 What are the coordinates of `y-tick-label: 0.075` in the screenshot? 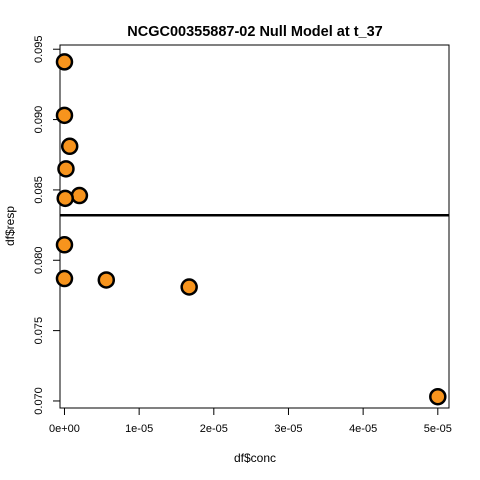 It's located at (39, 331).